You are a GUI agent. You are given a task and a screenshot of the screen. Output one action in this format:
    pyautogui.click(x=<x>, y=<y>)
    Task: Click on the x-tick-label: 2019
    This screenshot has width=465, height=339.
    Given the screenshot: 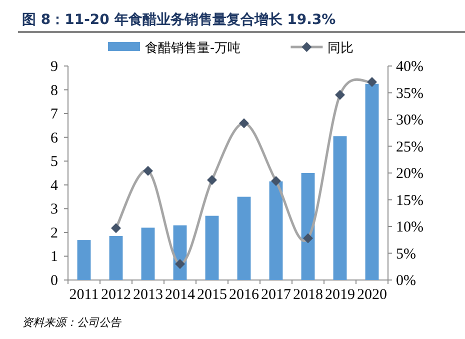 What is the action you would take?
    pyautogui.click(x=340, y=295)
    